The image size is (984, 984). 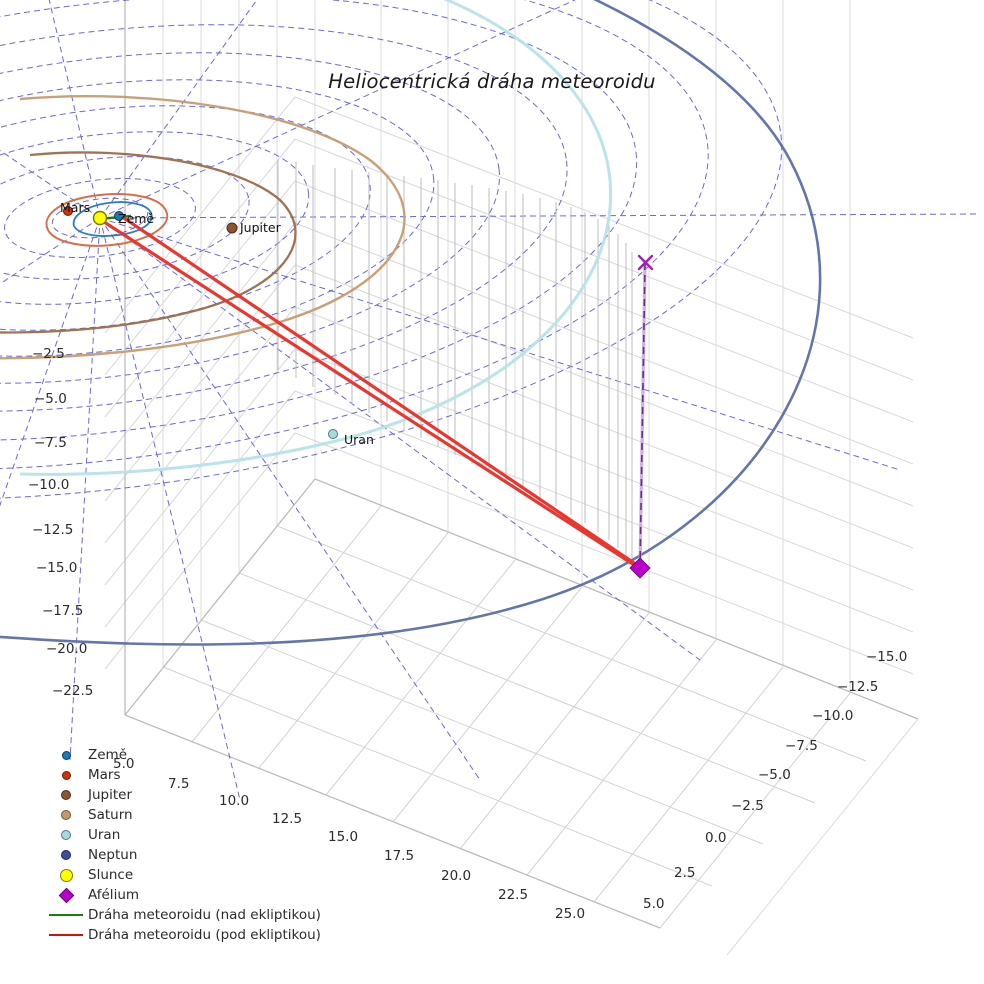 I want to click on page-title: Heliocentrická dráha meteoroidu, so click(x=492, y=81).